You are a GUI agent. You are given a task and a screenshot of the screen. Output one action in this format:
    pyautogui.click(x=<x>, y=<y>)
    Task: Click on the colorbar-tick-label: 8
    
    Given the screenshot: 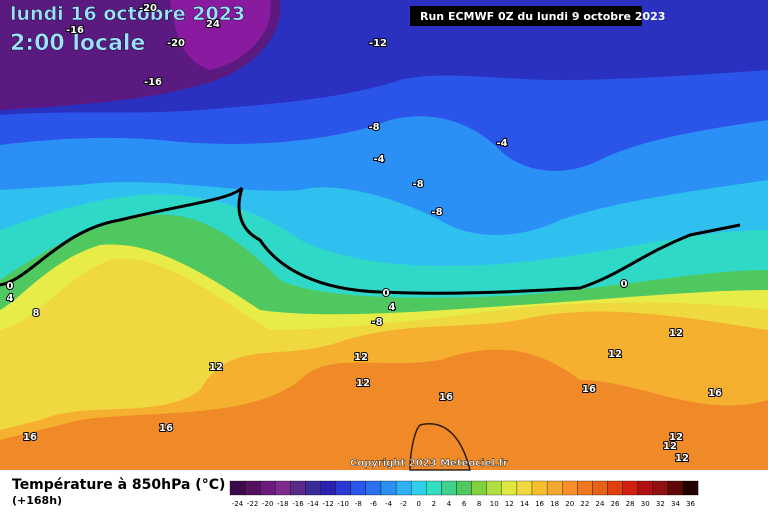 What is the action you would take?
    pyautogui.click(x=479, y=504)
    